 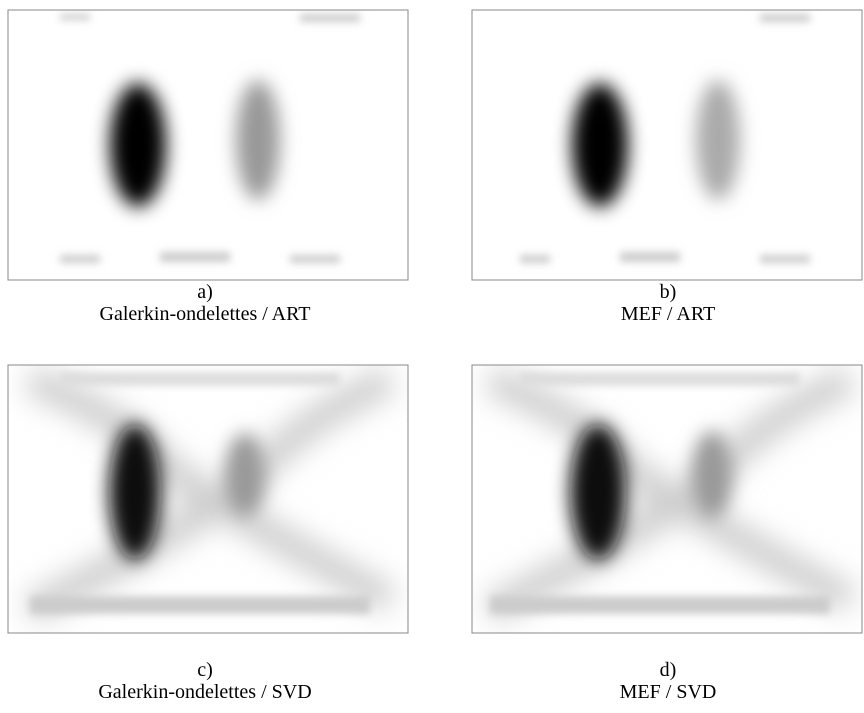 What do you see at coordinates (668, 292) in the screenshot?
I see `panel-label: b)` at bounding box center [668, 292].